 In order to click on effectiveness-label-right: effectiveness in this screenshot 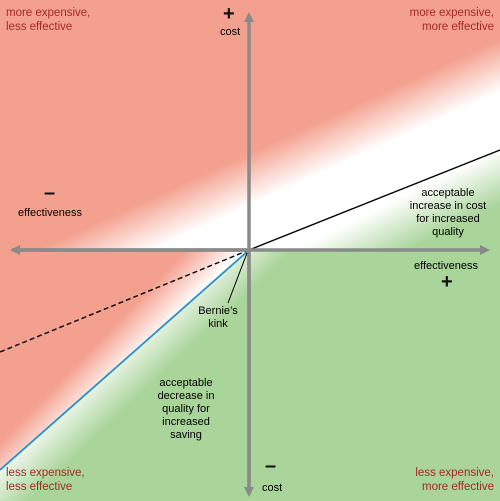, I will do `click(446, 266)`.